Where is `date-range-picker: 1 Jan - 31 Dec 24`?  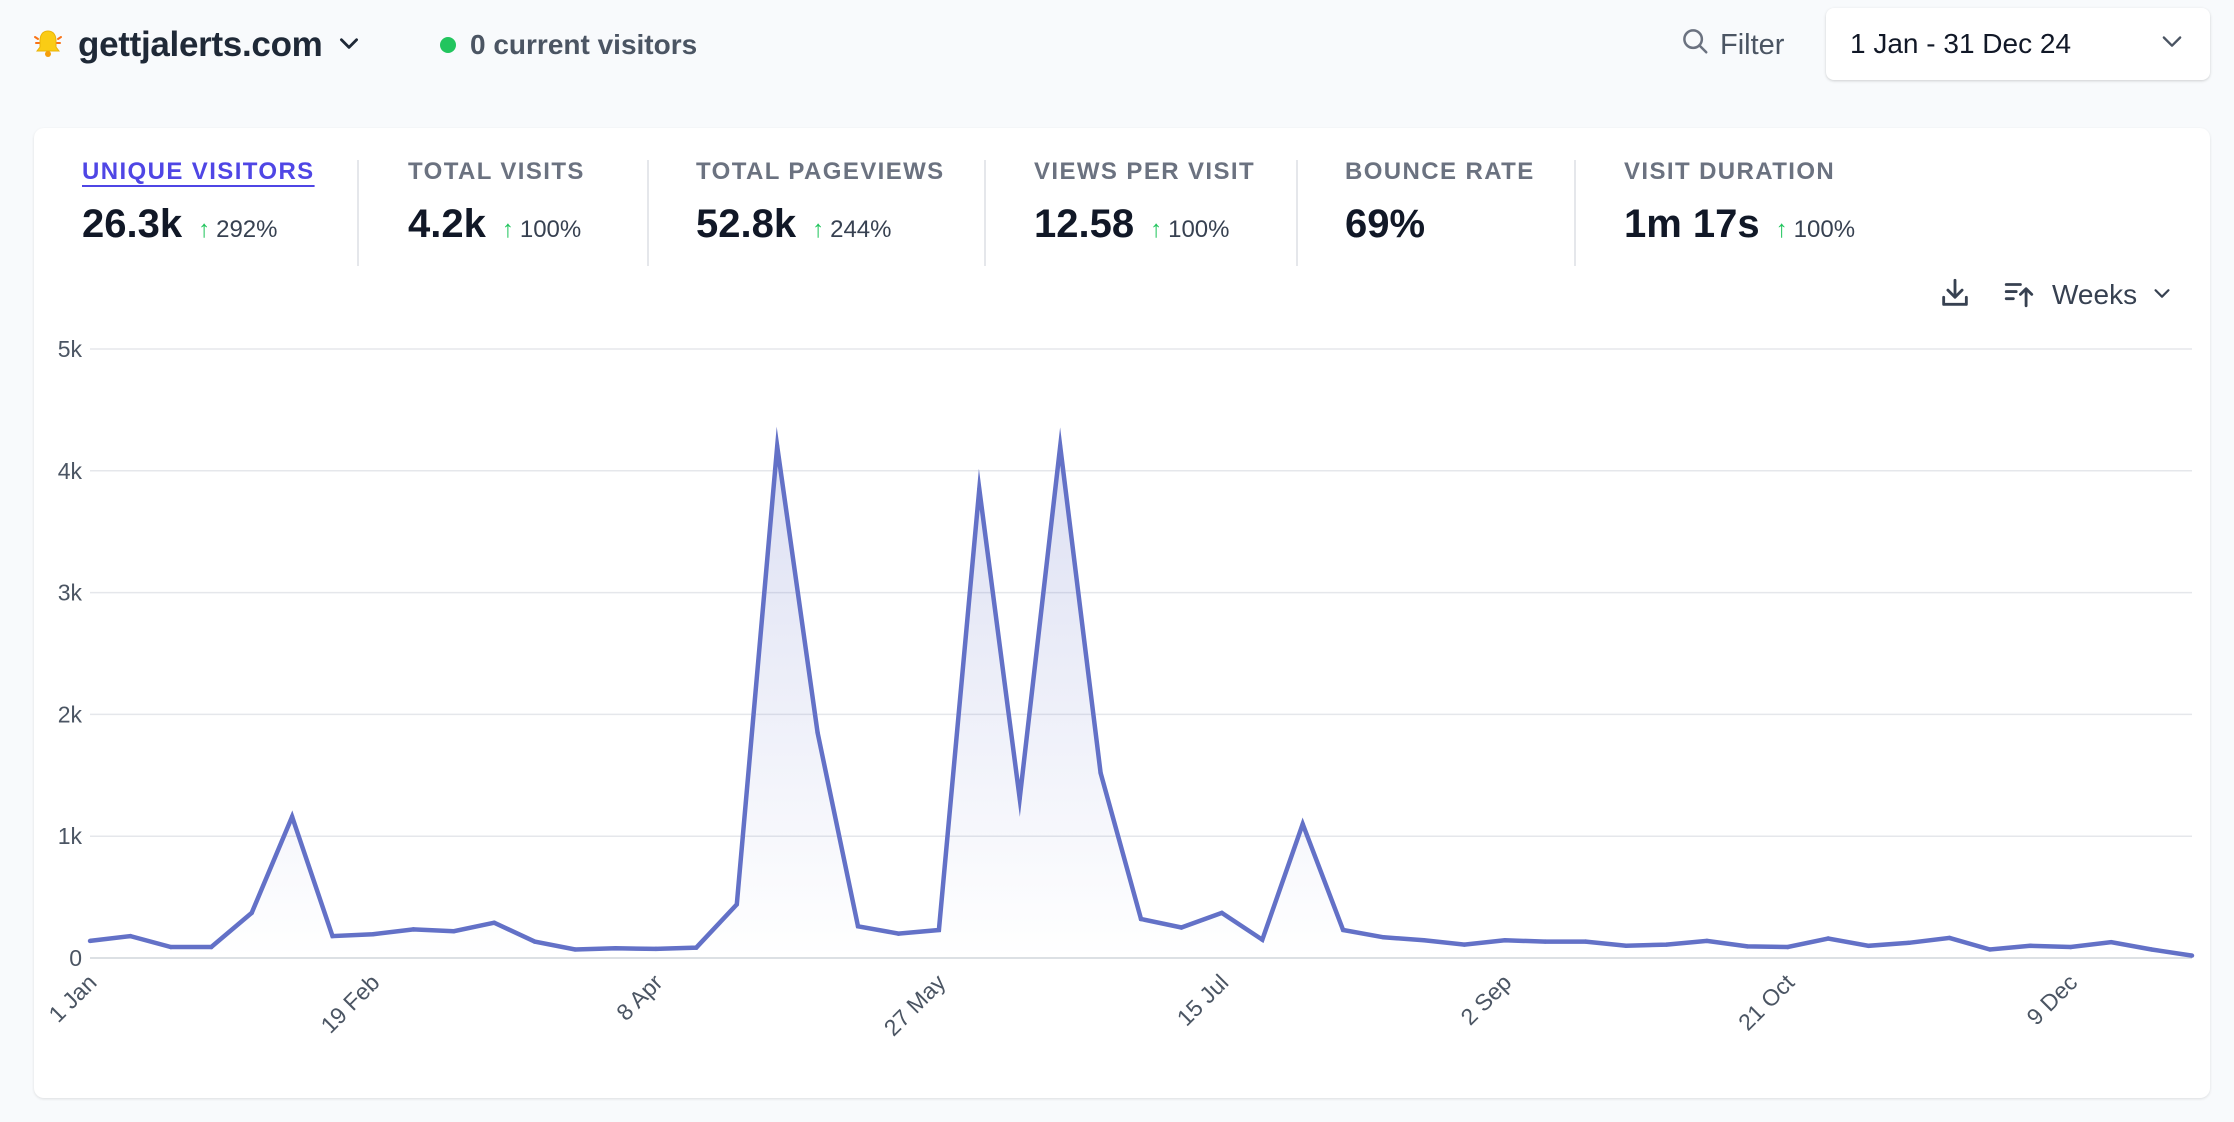
date-range-picker: 1 Jan - 31 Dec 24 is located at coordinates (2018, 44).